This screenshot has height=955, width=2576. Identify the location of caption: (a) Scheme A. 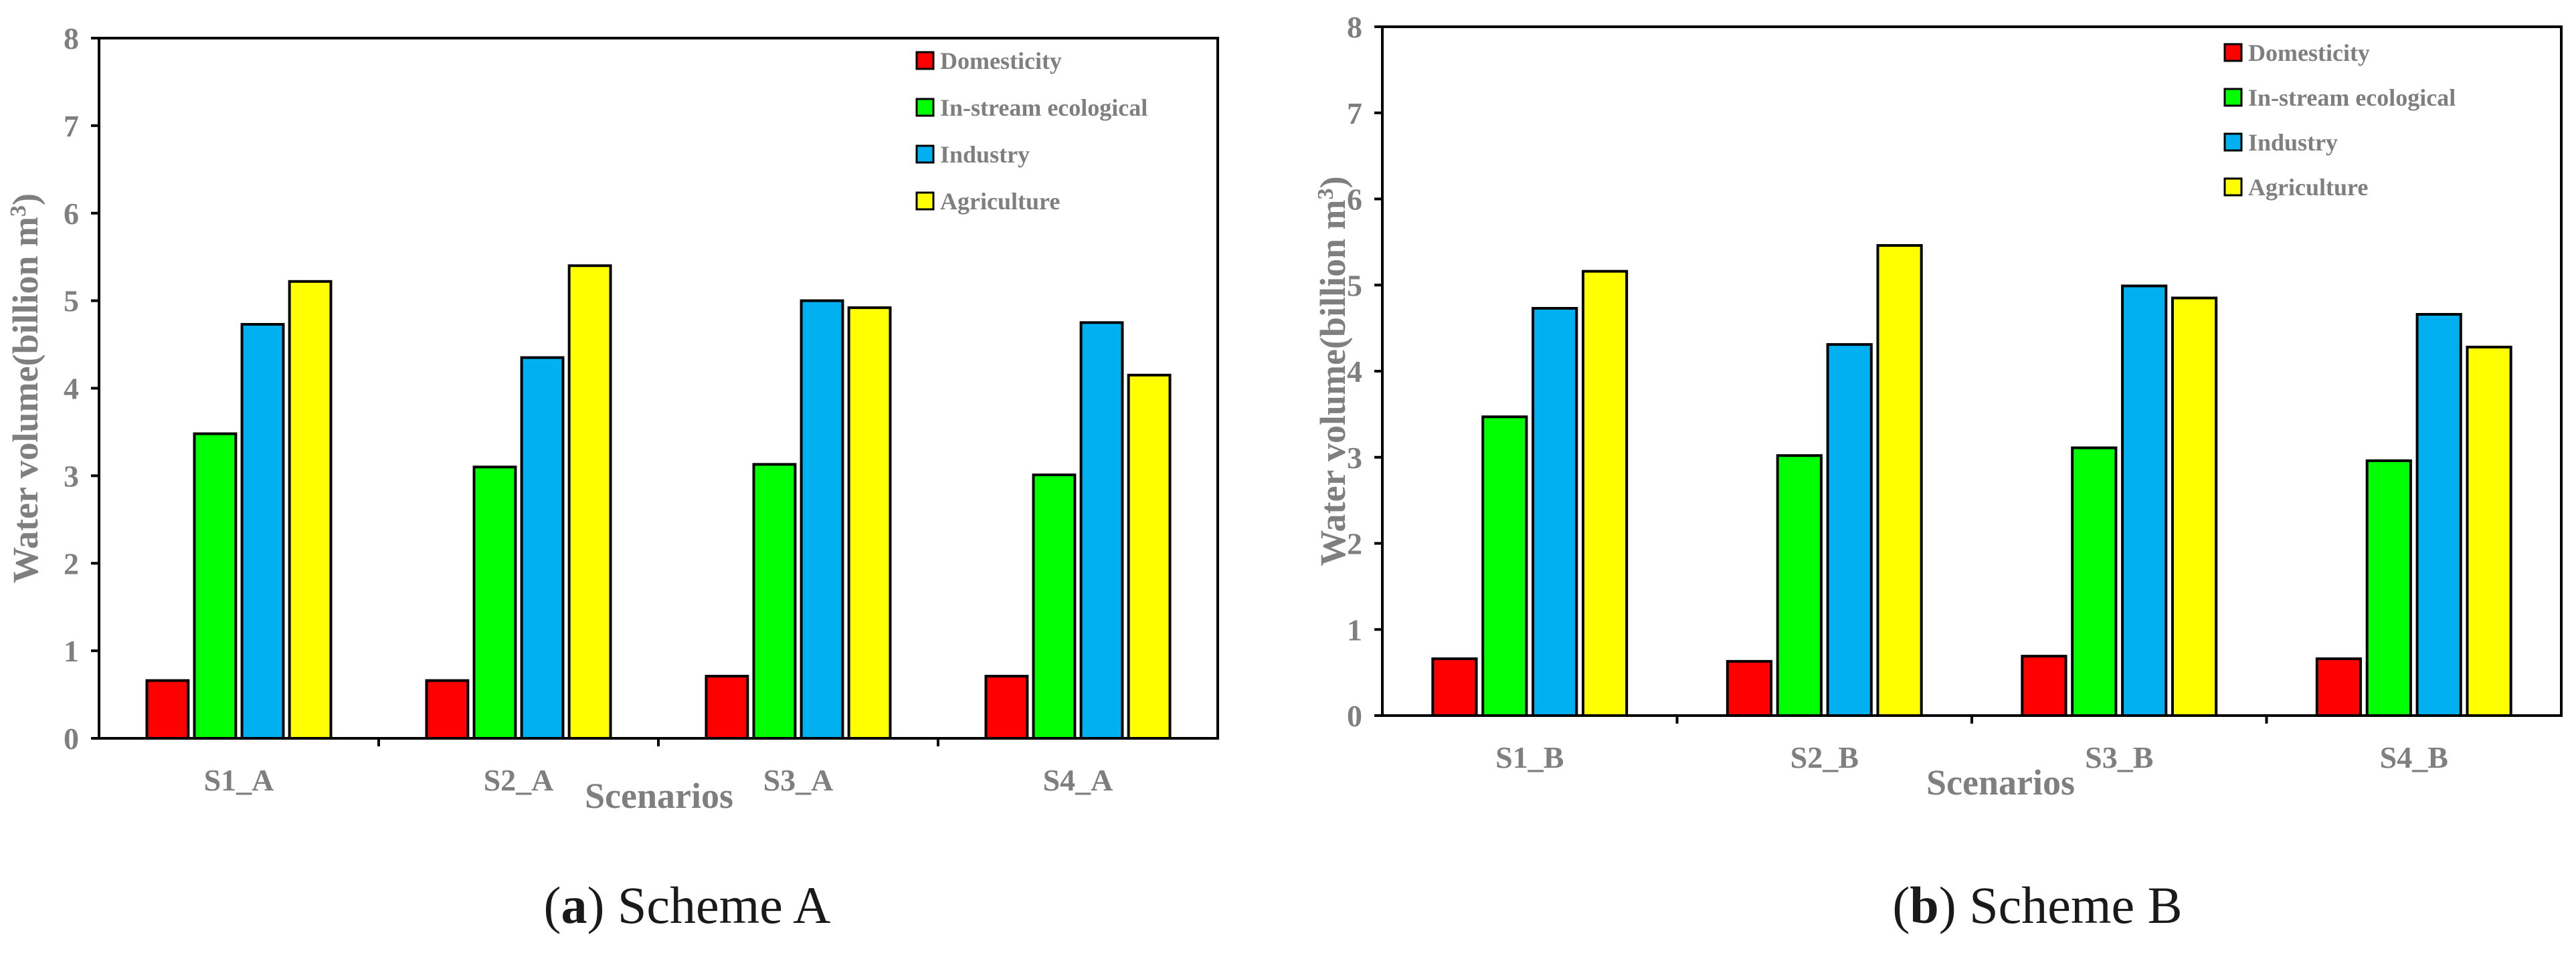
(687, 905).